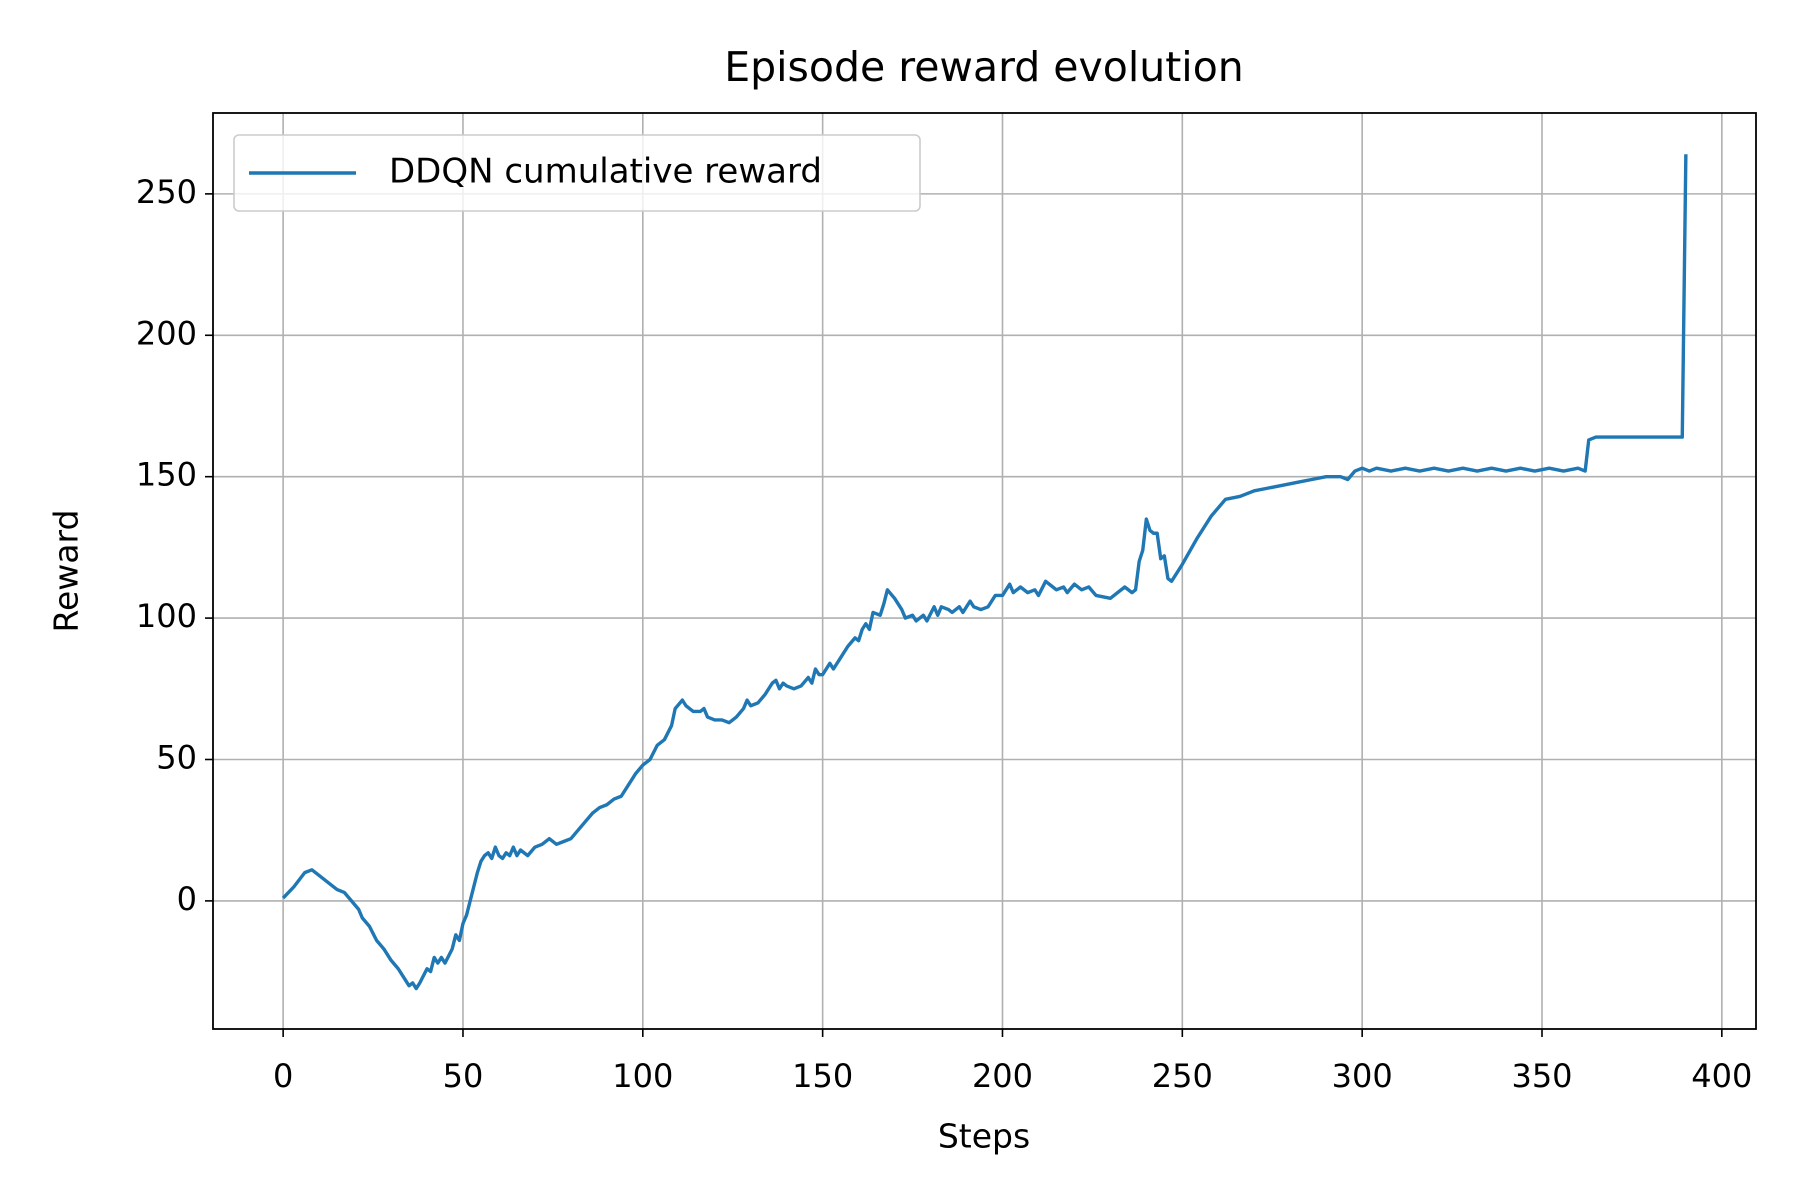 This screenshot has height=1204, width=1800. I want to click on legend-box, so click(577, 173).